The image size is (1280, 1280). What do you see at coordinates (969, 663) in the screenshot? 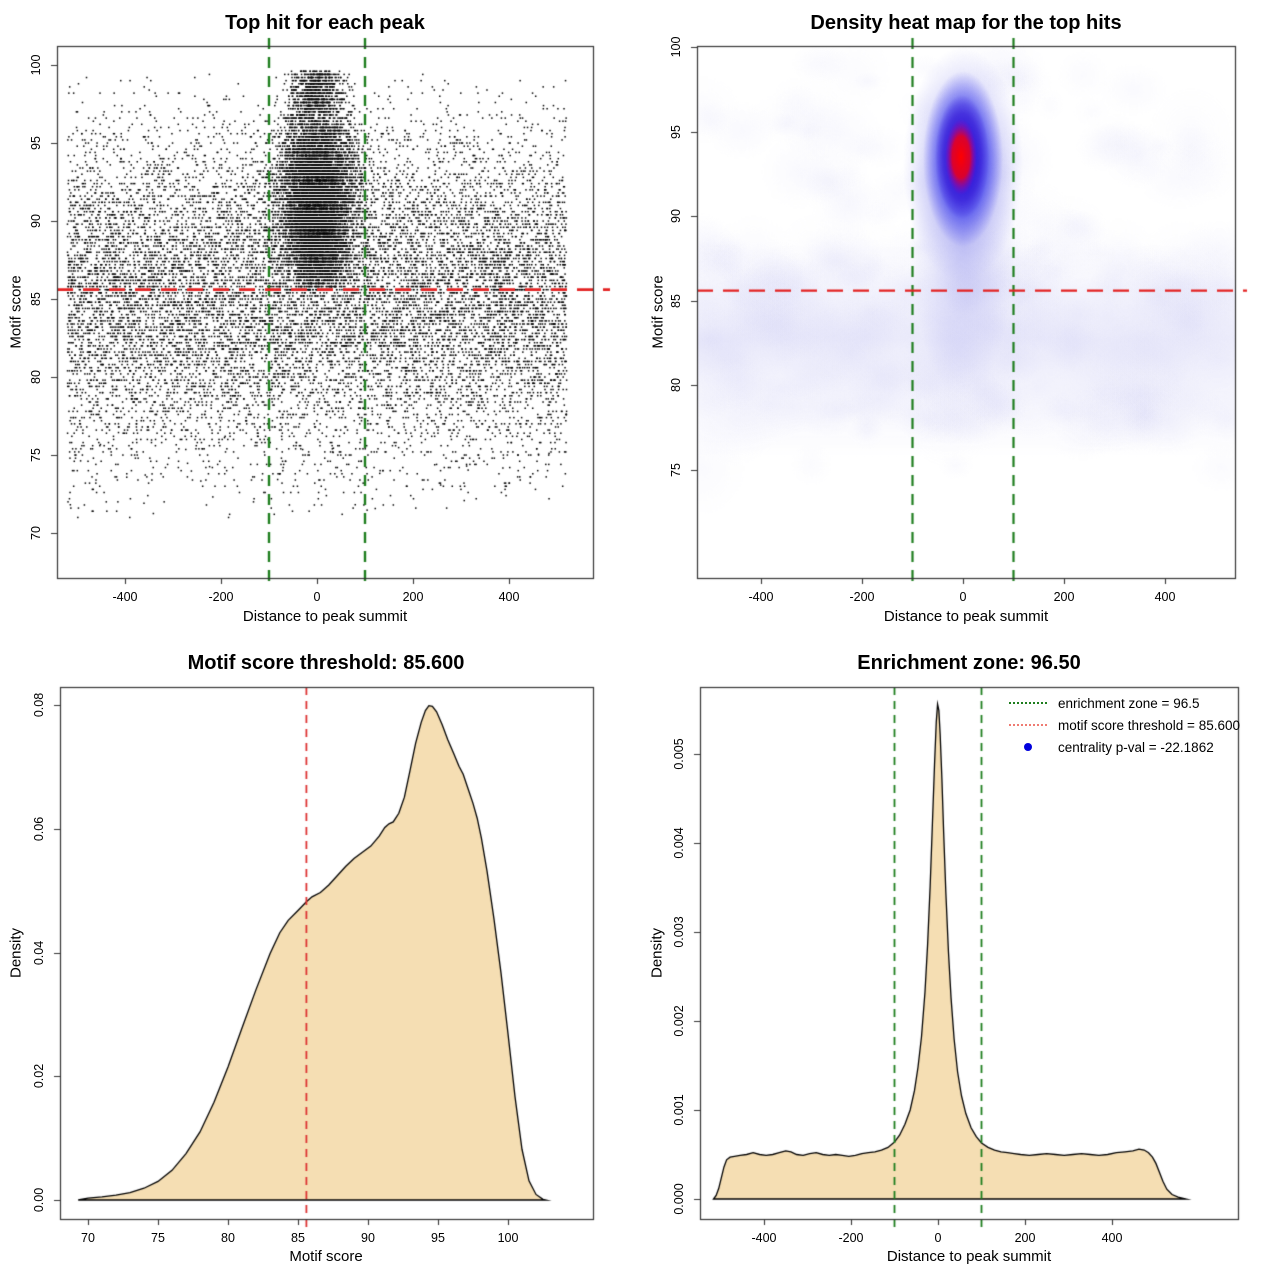
I see `distance-density-title: Enrichment zone: 96.50` at bounding box center [969, 663].